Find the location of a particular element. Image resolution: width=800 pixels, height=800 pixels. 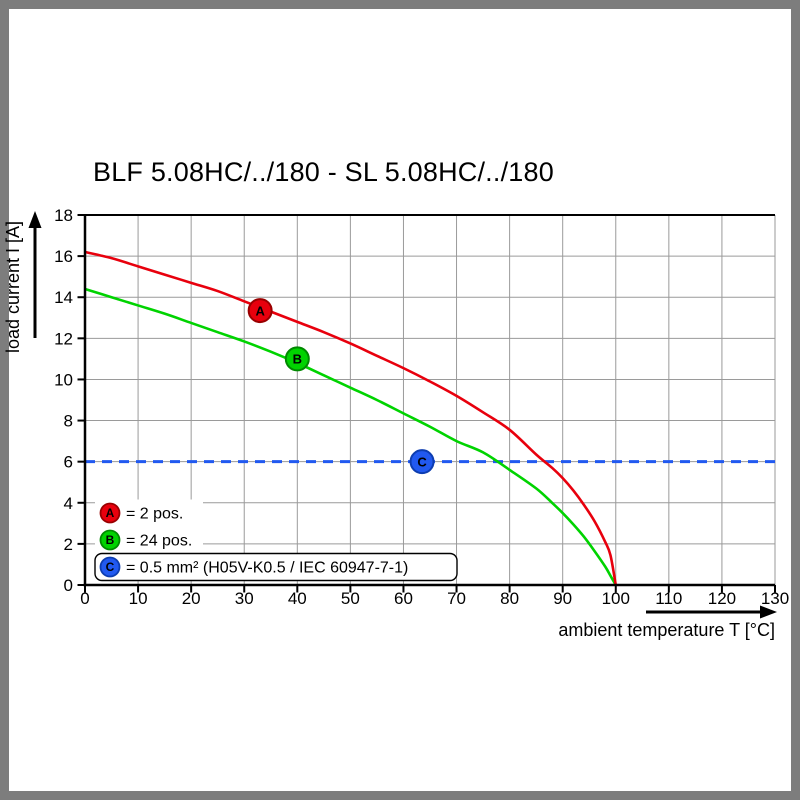

legend-marker-A is located at coordinates (110, 513).